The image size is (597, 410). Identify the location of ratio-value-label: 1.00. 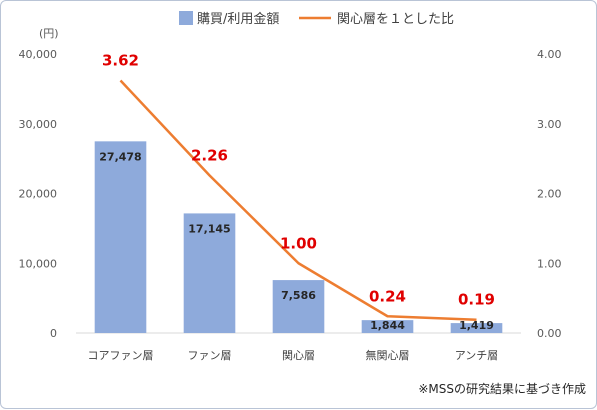
(298, 243).